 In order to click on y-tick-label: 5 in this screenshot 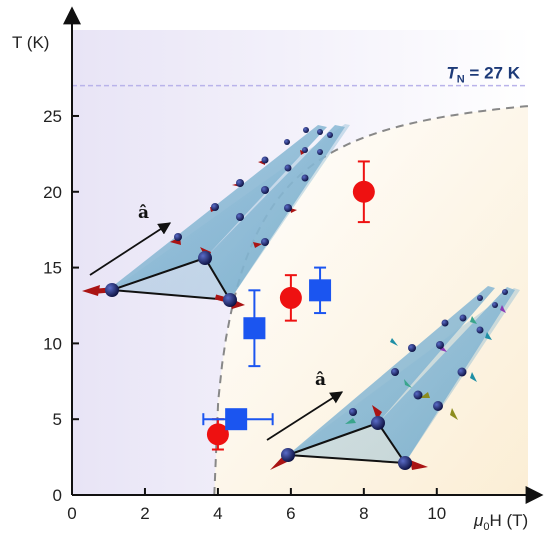, I will do `click(57, 419)`.